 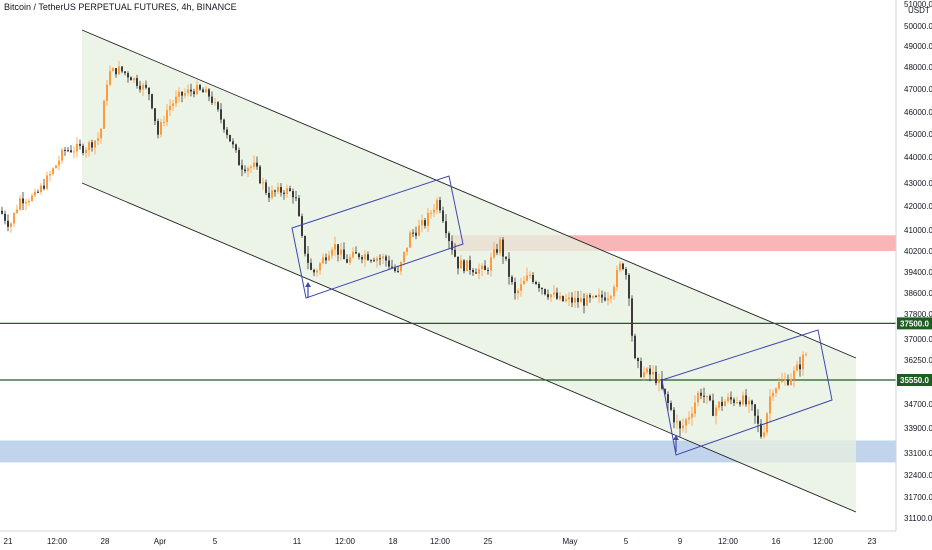 What do you see at coordinates (914, 380) in the screenshot?
I see `level-tag-2: 35550.0` at bounding box center [914, 380].